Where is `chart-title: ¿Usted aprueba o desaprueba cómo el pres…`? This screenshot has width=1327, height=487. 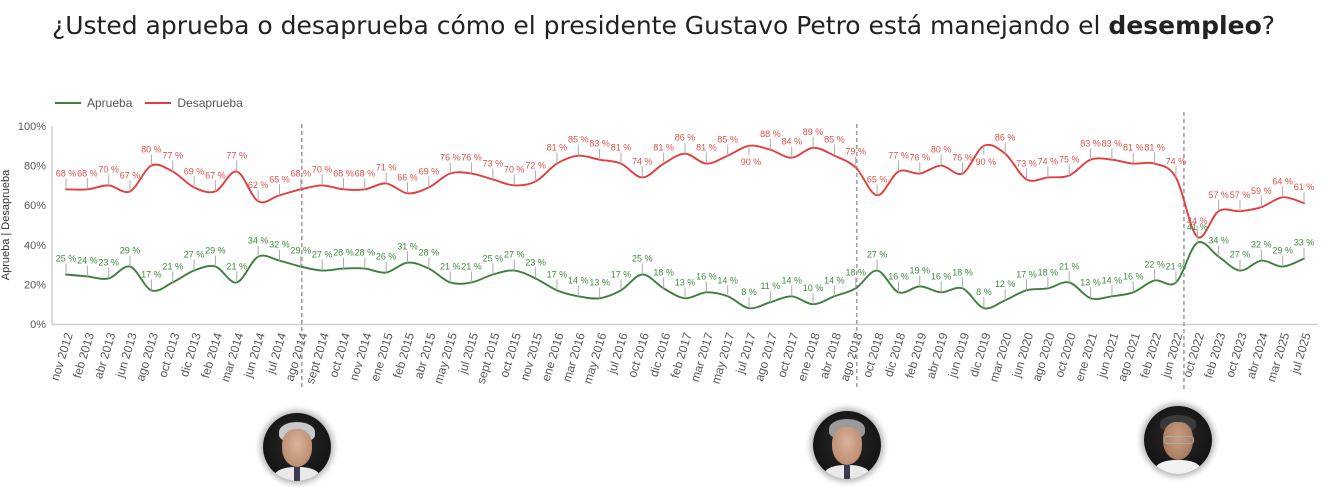 chart-title: ¿Usted aprueba o desaprueba cómo el pres… is located at coordinates (663, 26).